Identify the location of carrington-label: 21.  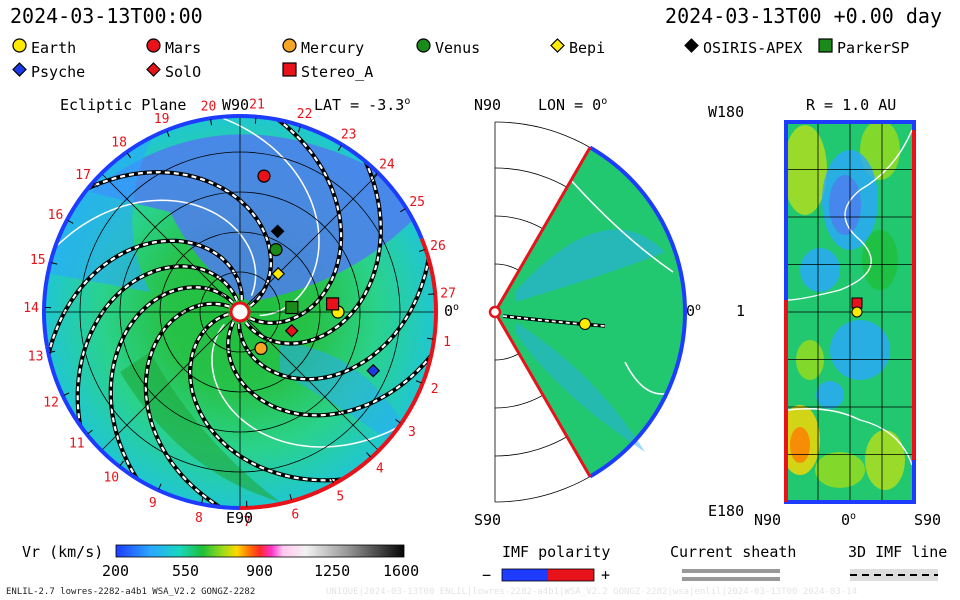
(257, 105).